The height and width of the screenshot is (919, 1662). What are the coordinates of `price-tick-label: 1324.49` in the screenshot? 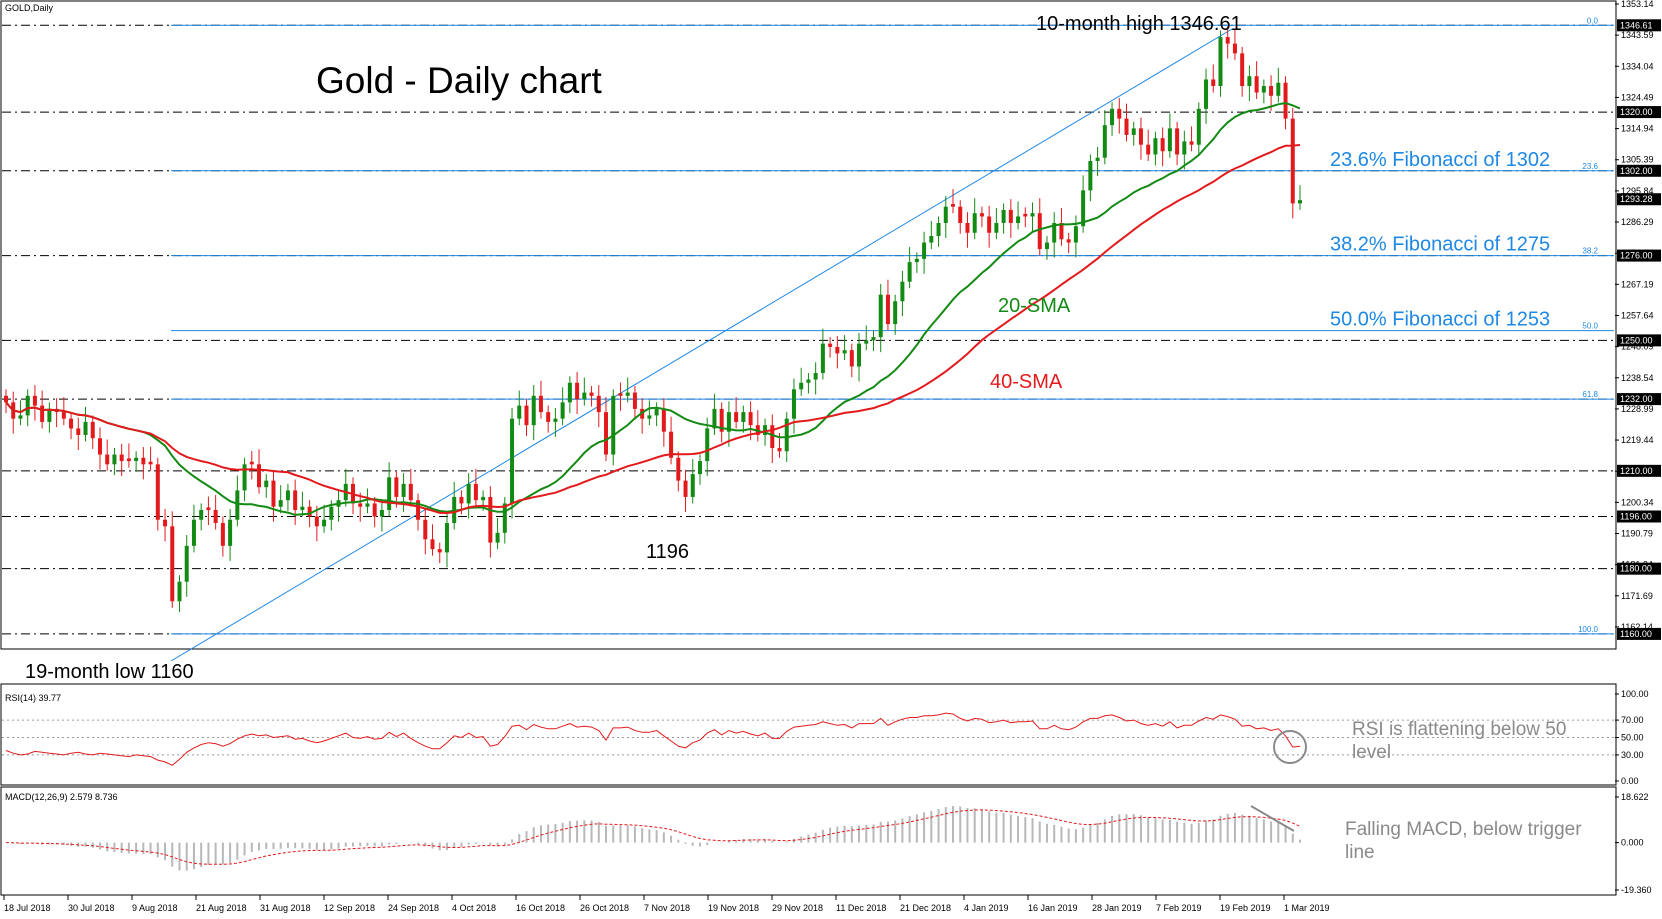 It's located at (1637, 97).